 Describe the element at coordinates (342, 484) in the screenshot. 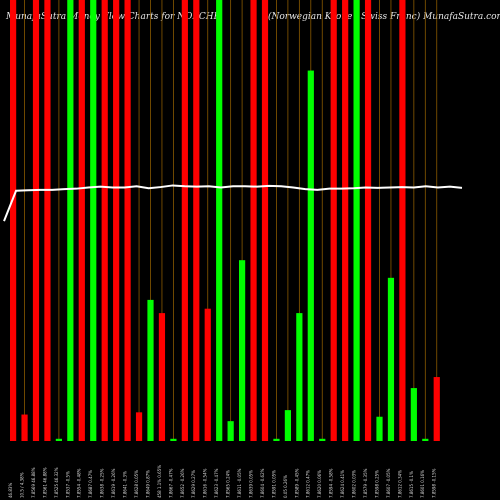

I see `x-tick-label: 7.8624 0.41%` at that location.